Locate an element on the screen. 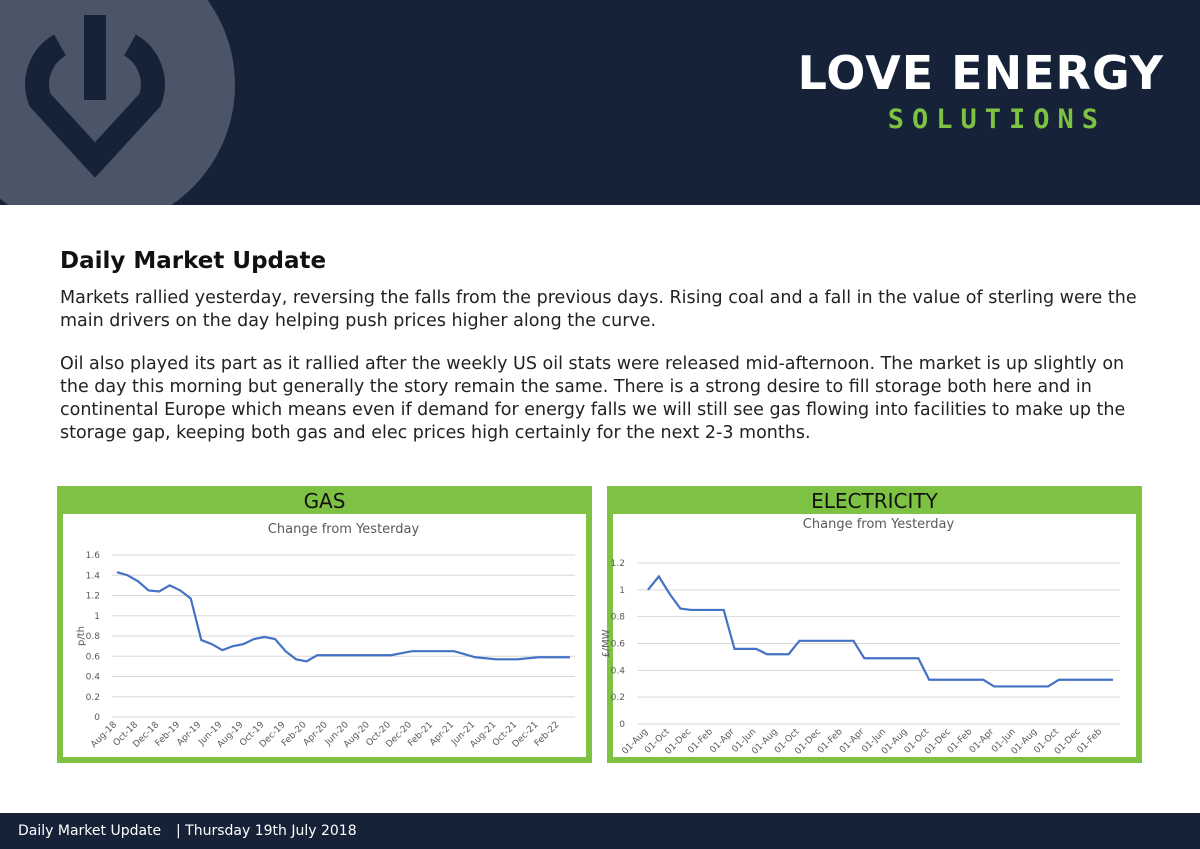 The height and width of the screenshot is (849, 1200). chart-area is located at coordinates (874, 635).